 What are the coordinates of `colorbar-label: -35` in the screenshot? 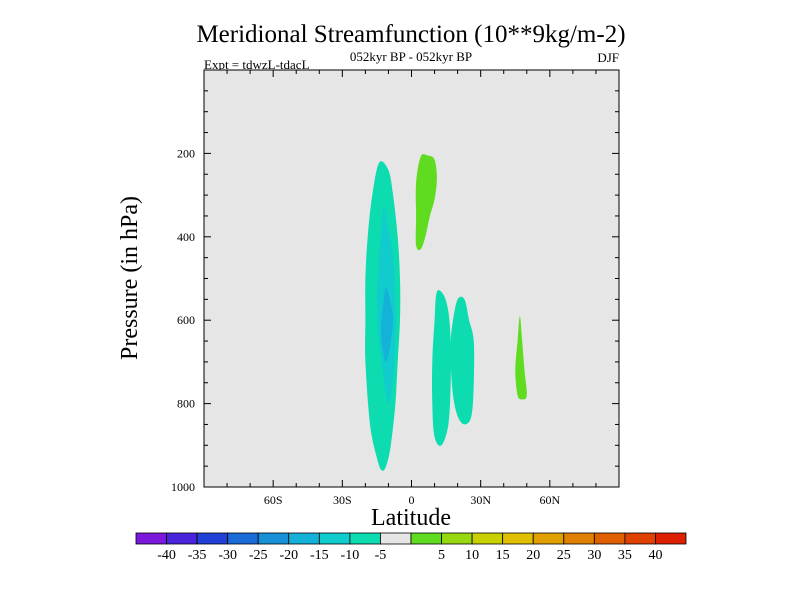 It's located at (197, 555).